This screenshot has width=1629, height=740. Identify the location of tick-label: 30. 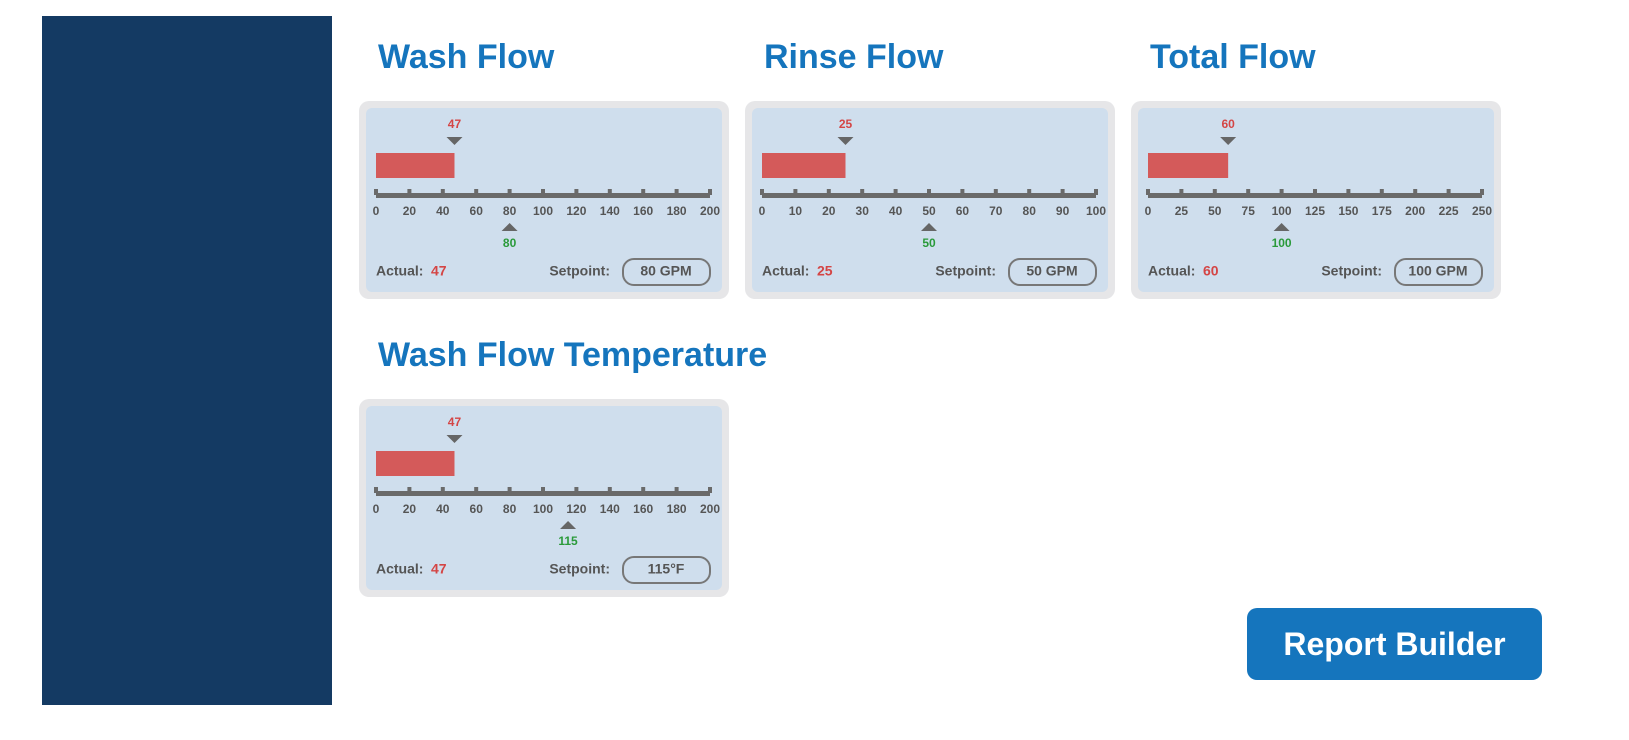
(863, 211).